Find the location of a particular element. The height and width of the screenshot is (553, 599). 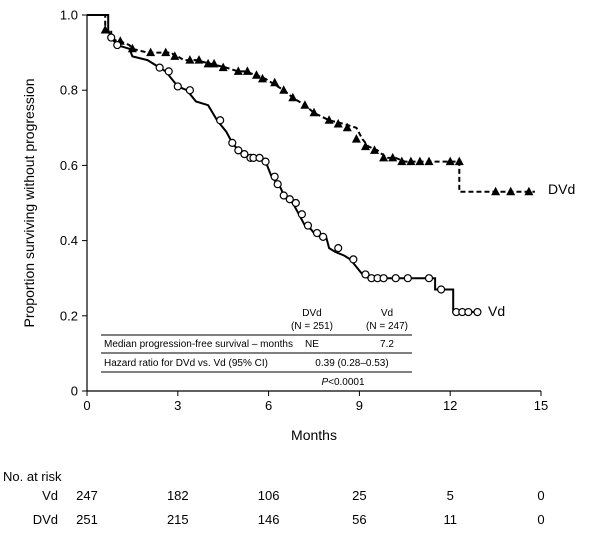

y-tick-label: 1.0 is located at coordinates (69, 15).